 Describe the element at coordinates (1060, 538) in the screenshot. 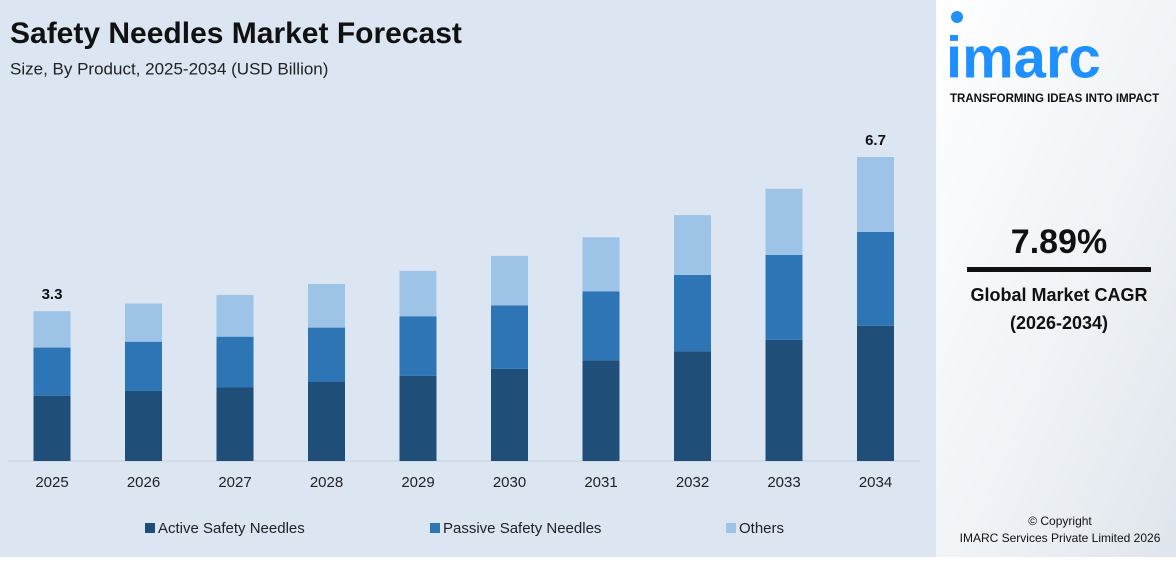

I see `company: IMARC Services Private Limited 2026` at that location.